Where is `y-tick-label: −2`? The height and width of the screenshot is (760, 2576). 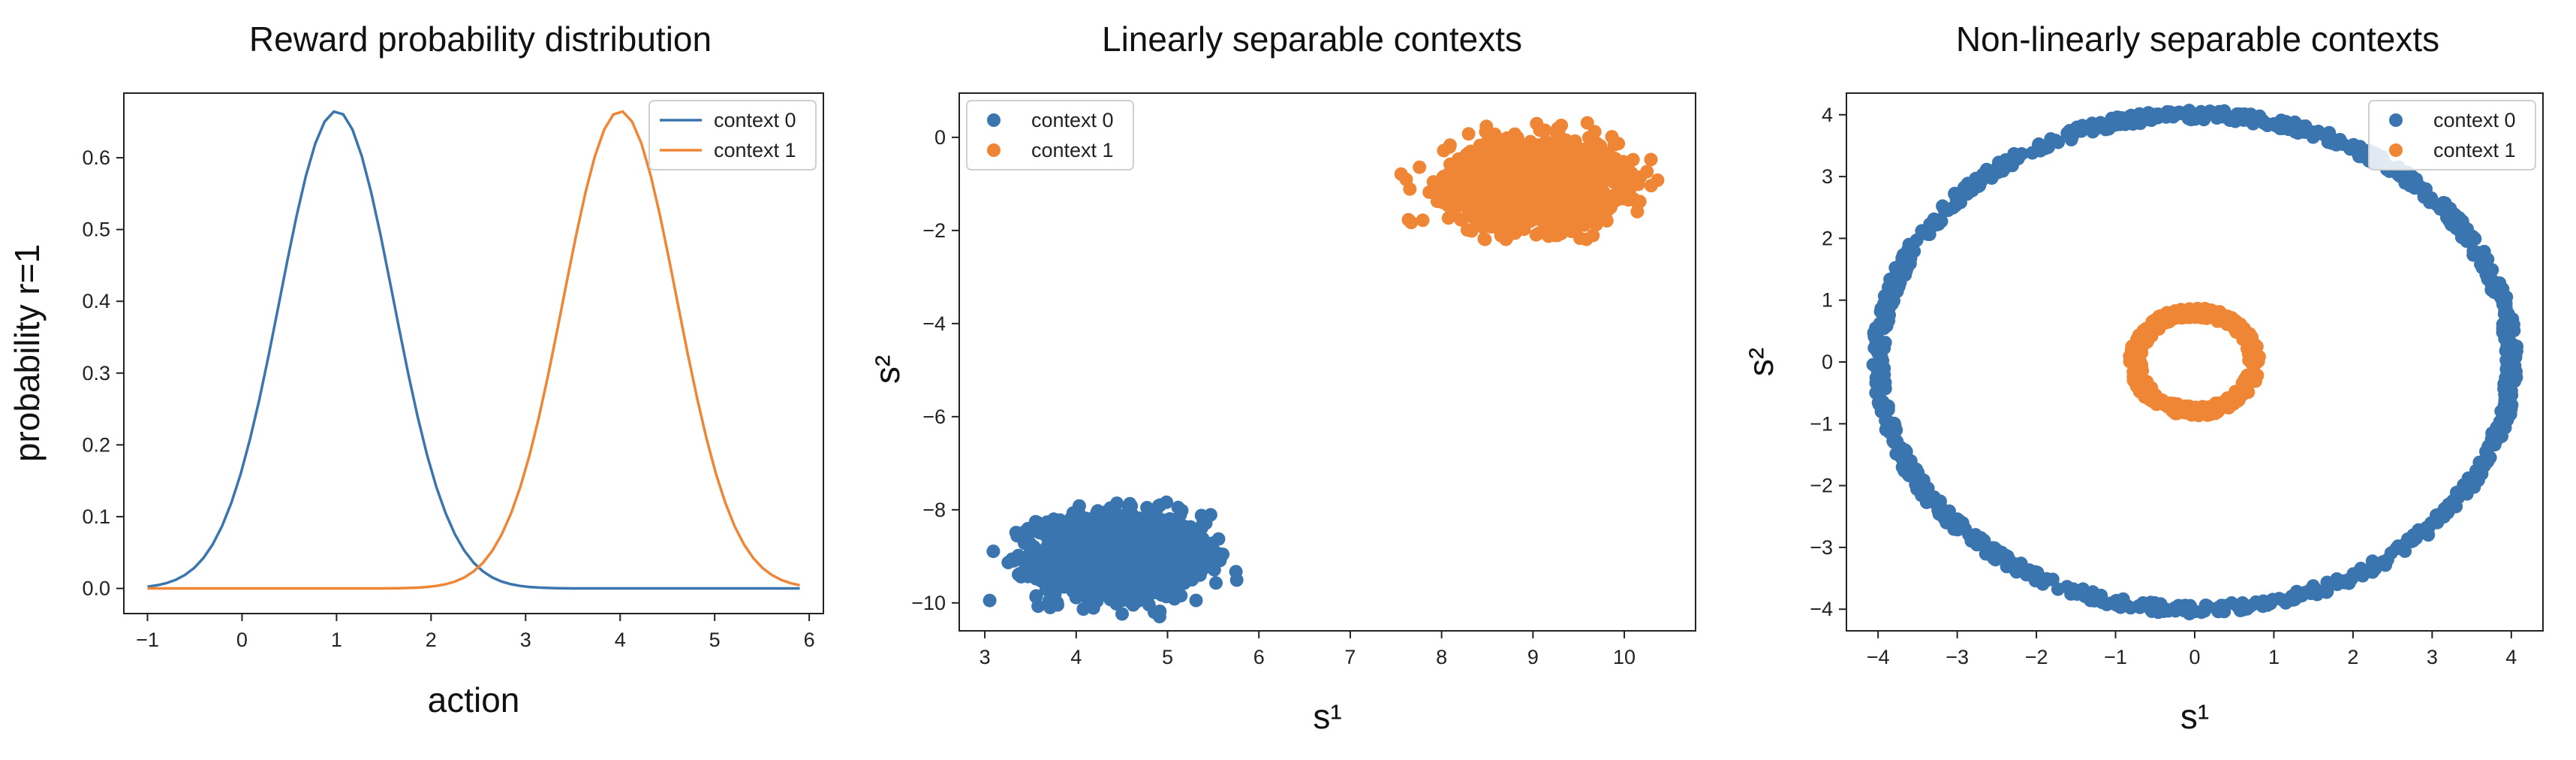 y-tick-label: −2 is located at coordinates (1821, 486).